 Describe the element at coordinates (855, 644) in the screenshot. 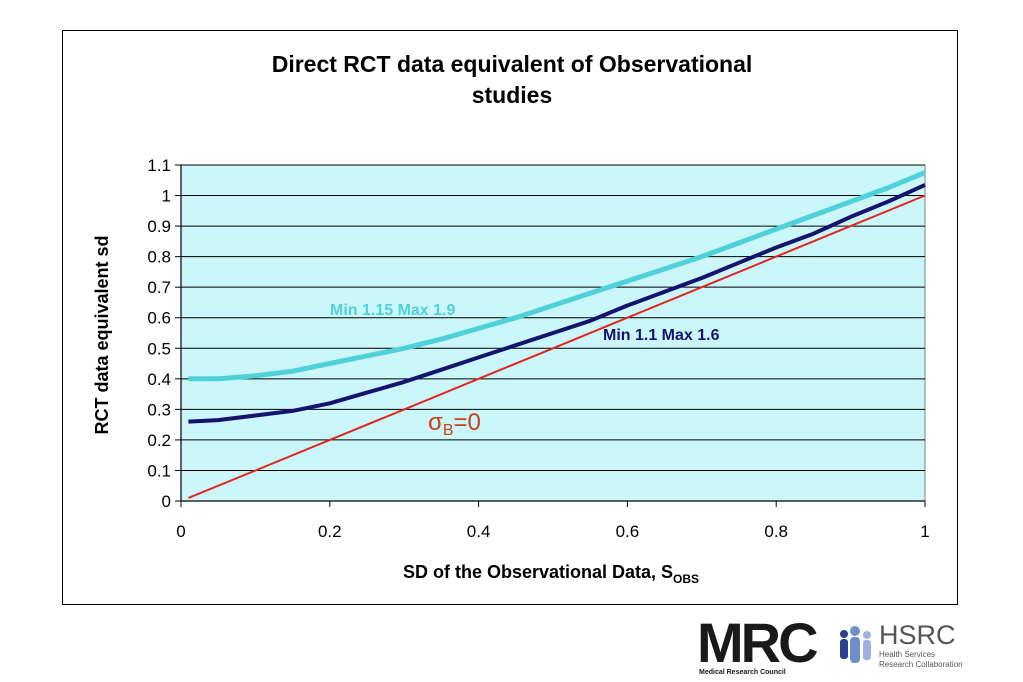

I see `hsrc-people-icon` at that location.